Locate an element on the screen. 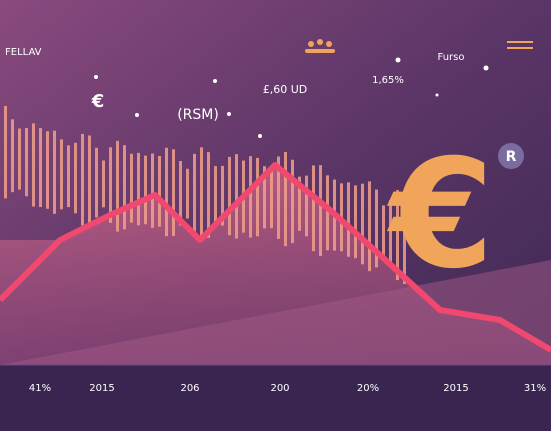 The width and height of the screenshot is (551, 431). tag: (RSM) is located at coordinates (198, 115).